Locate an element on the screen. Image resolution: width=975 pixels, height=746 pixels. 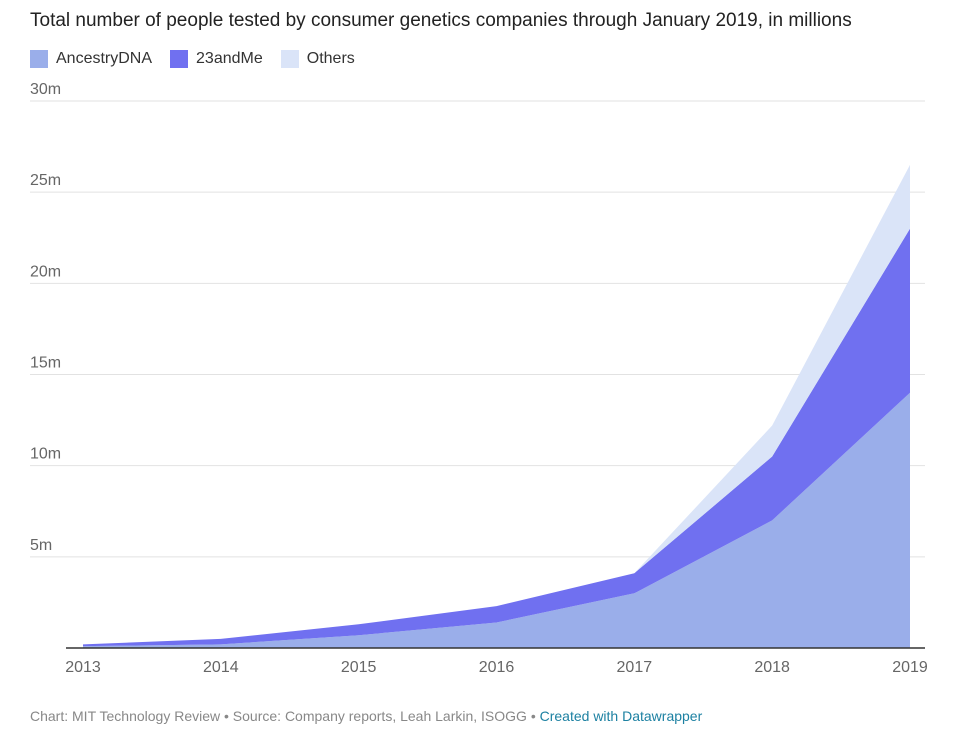
x-tick-label: 2013 is located at coordinates (83, 667).